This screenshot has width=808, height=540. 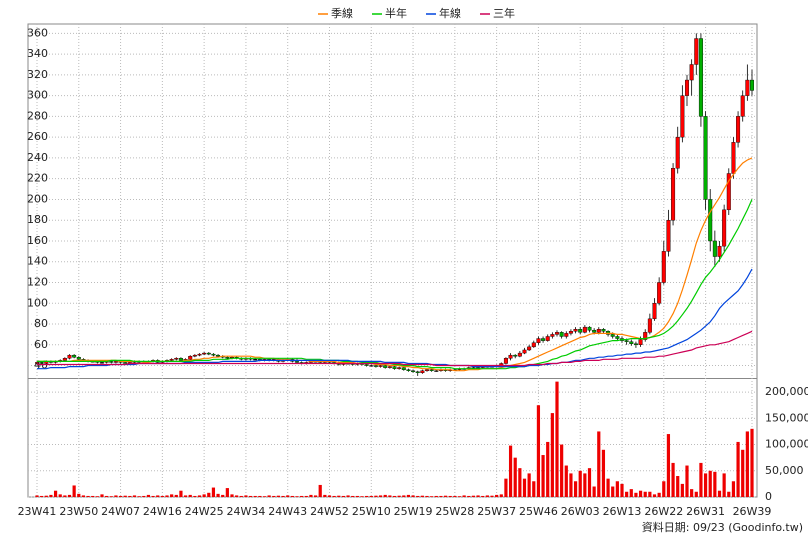 What do you see at coordinates (371, 511) in the screenshot?
I see `x-tick-label: 25W10` at bounding box center [371, 511].